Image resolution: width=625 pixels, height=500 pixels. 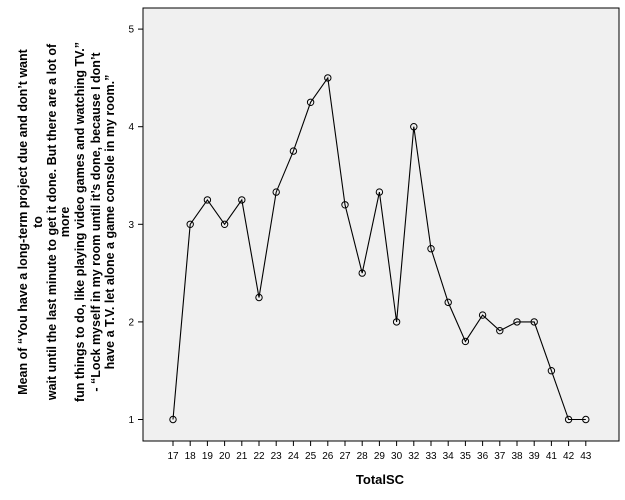 I want to click on x-tick-label: 30, so click(x=397, y=456).